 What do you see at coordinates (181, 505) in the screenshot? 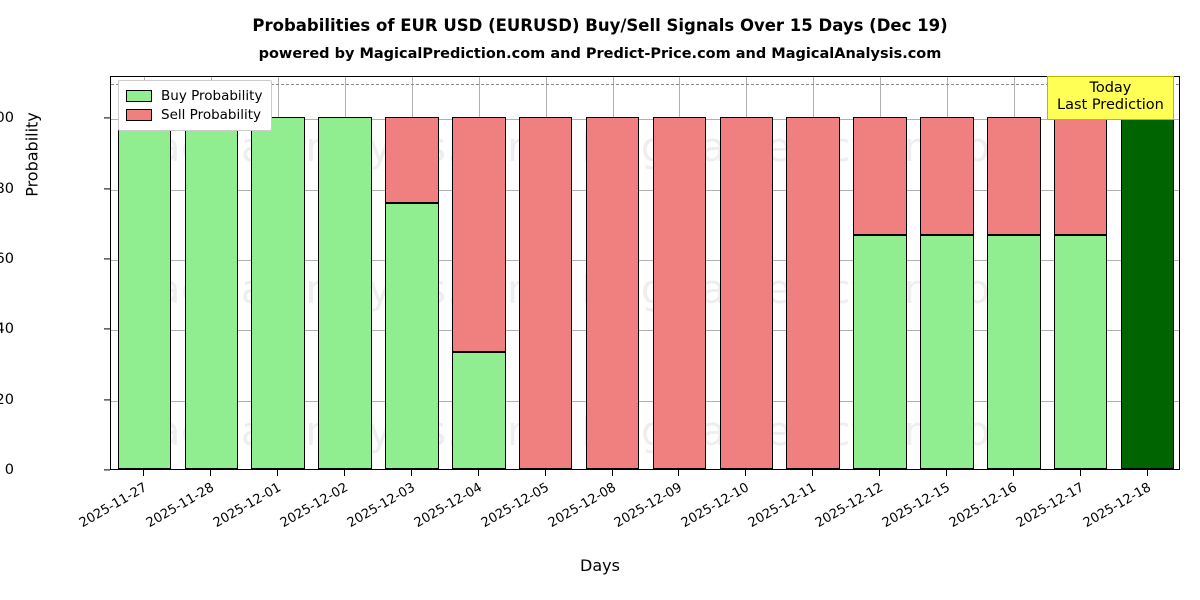
I see `x-tick-label: 2025-11-28` at bounding box center [181, 505].